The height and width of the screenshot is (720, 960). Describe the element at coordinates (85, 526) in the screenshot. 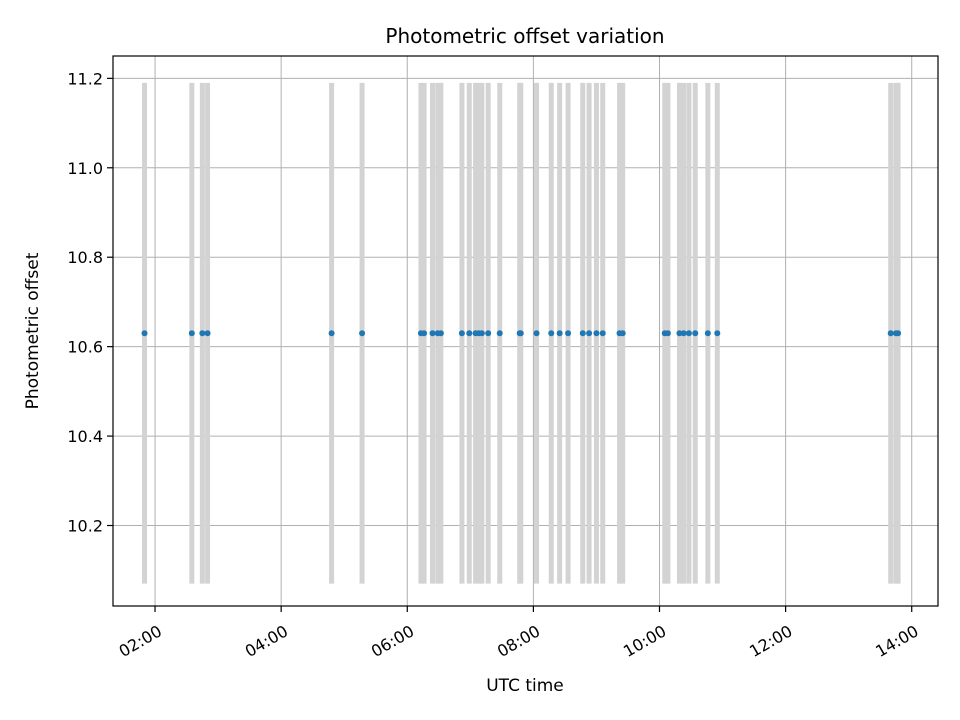

I see `y-tick-label: 10.2` at that location.